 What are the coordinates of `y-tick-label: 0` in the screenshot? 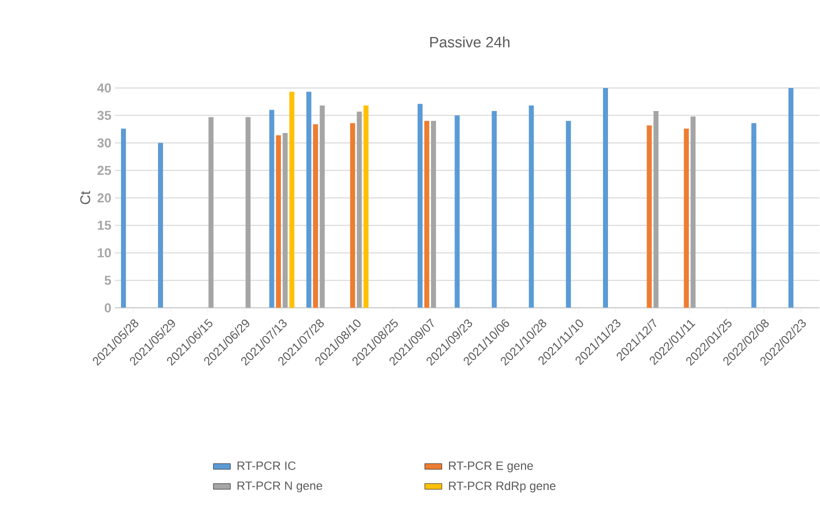 It's located at (107, 308).